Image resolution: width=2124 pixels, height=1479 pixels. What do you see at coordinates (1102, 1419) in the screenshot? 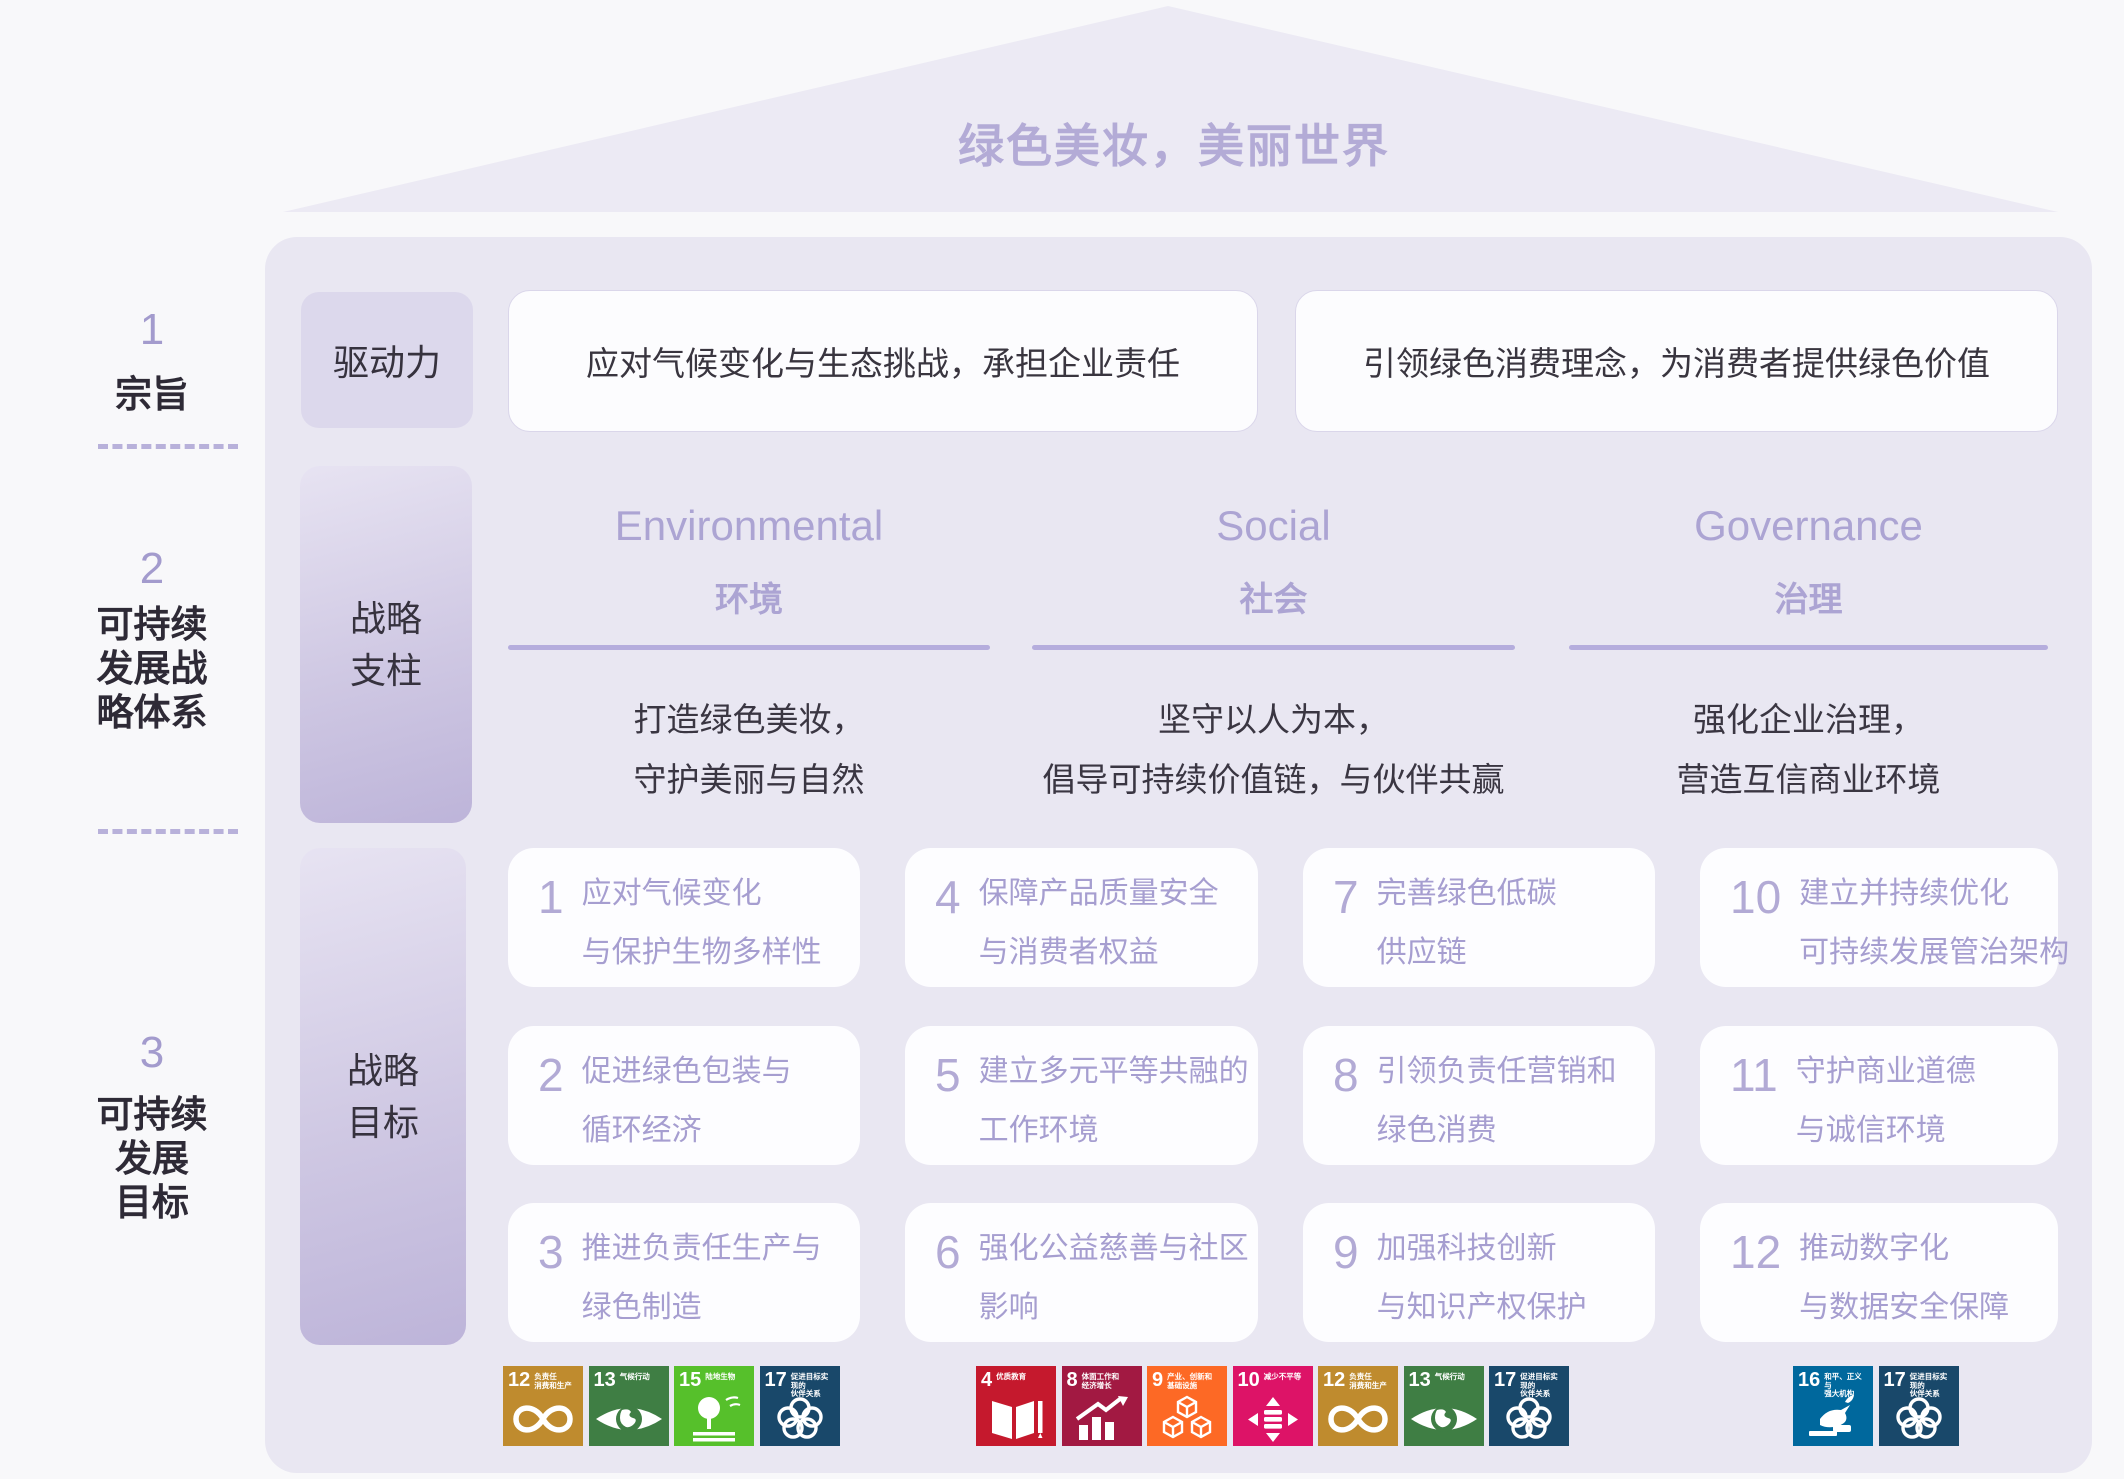
I see `growth-chart-icon` at bounding box center [1102, 1419].